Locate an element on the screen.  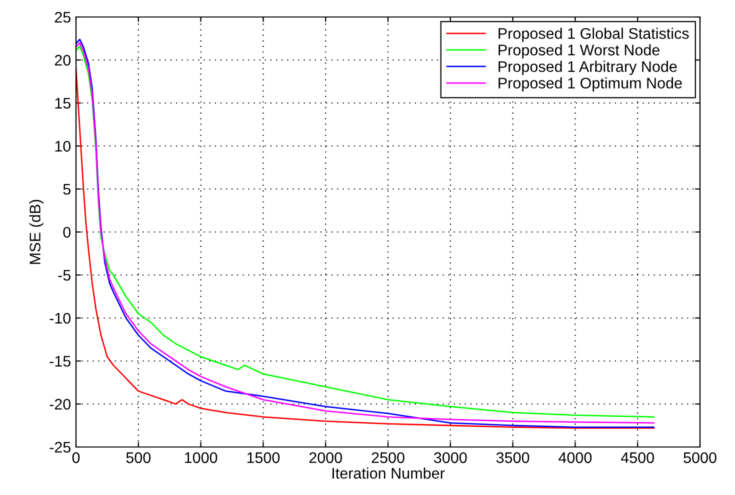
legend-label: Proposed 1 Worst Node is located at coordinates (579, 51).